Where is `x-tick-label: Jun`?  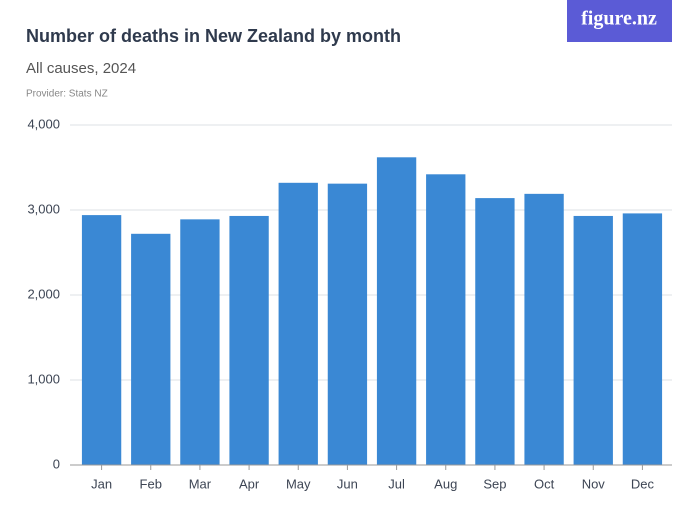
x-tick-label: Jun is located at coordinates (347, 483).